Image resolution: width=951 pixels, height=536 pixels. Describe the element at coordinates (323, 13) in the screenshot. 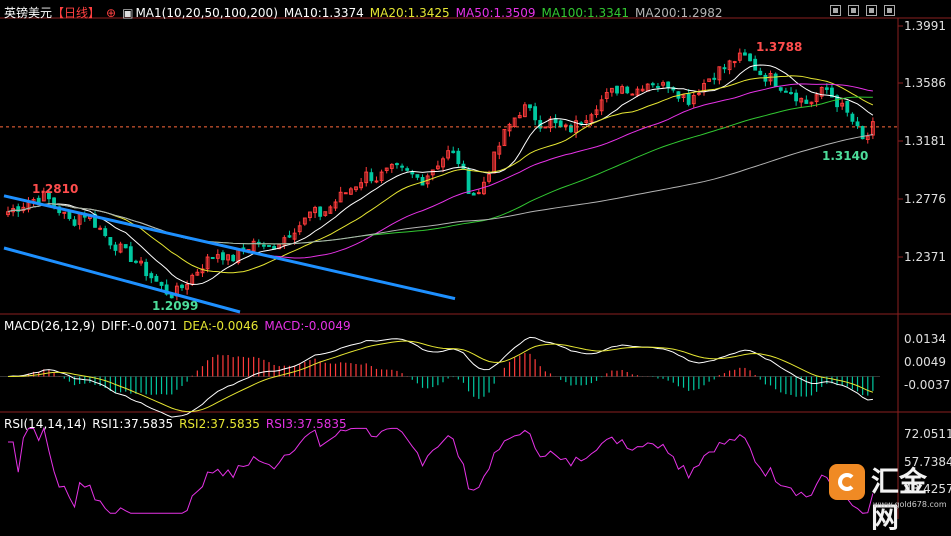

I see `ma10-value: MA10:1.3374` at that location.